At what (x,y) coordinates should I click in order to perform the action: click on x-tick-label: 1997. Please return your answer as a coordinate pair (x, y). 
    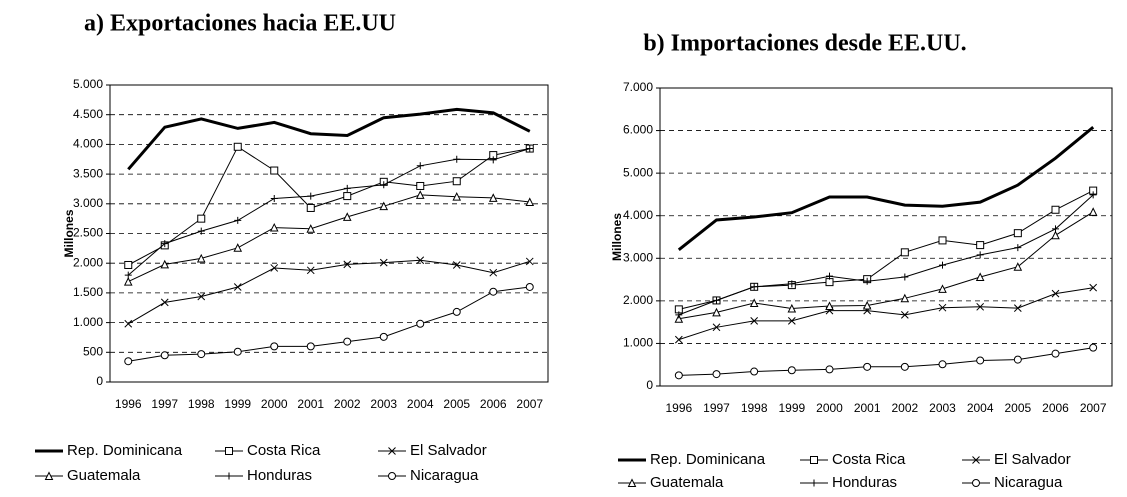
    Looking at the image, I should click on (164, 404).